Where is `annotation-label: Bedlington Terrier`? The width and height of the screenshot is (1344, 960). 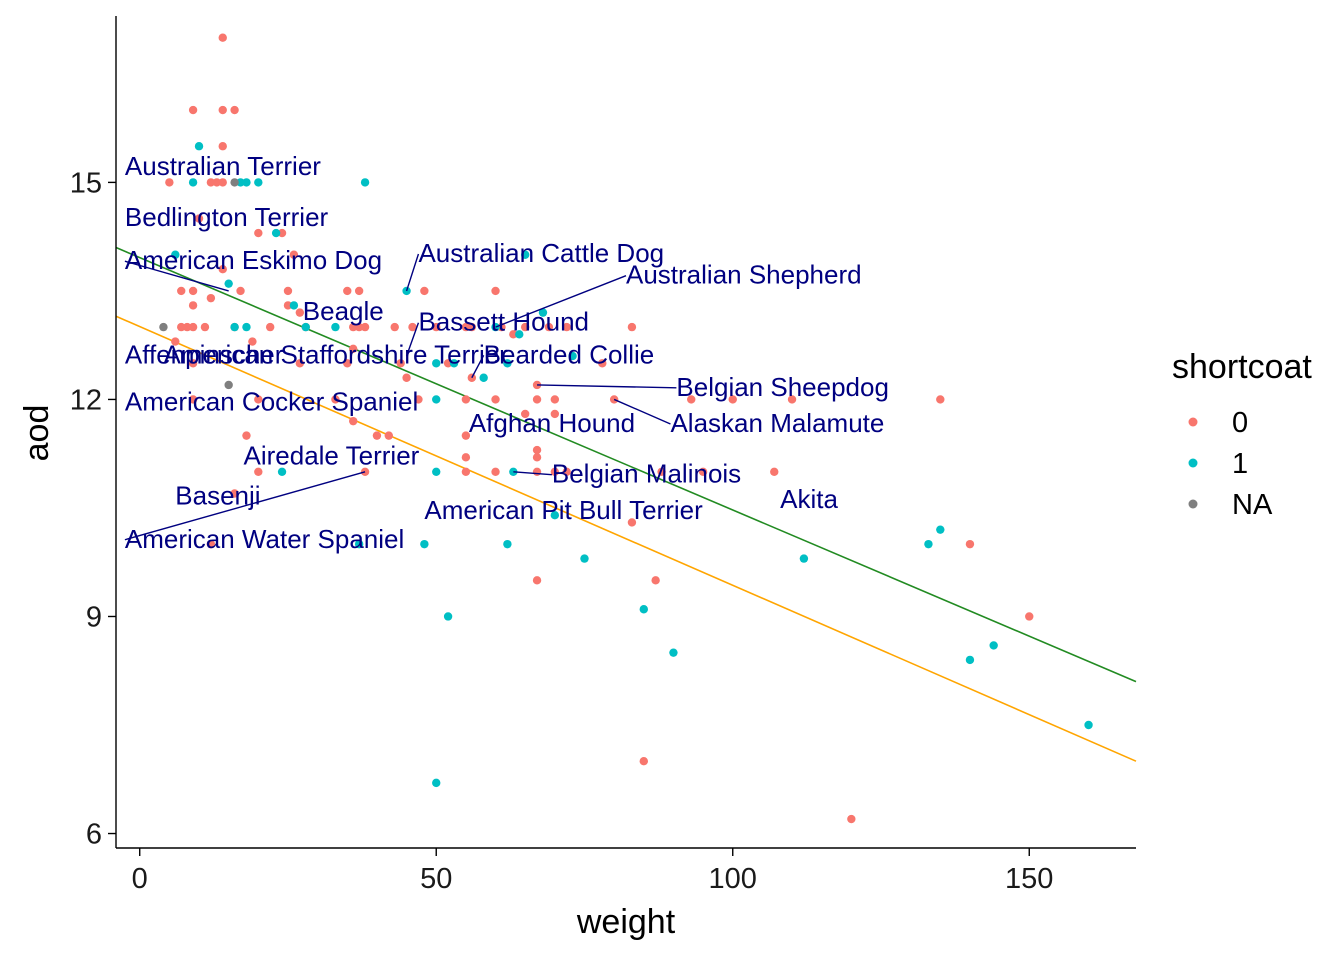 annotation-label: Bedlington Terrier is located at coordinates (227, 217).